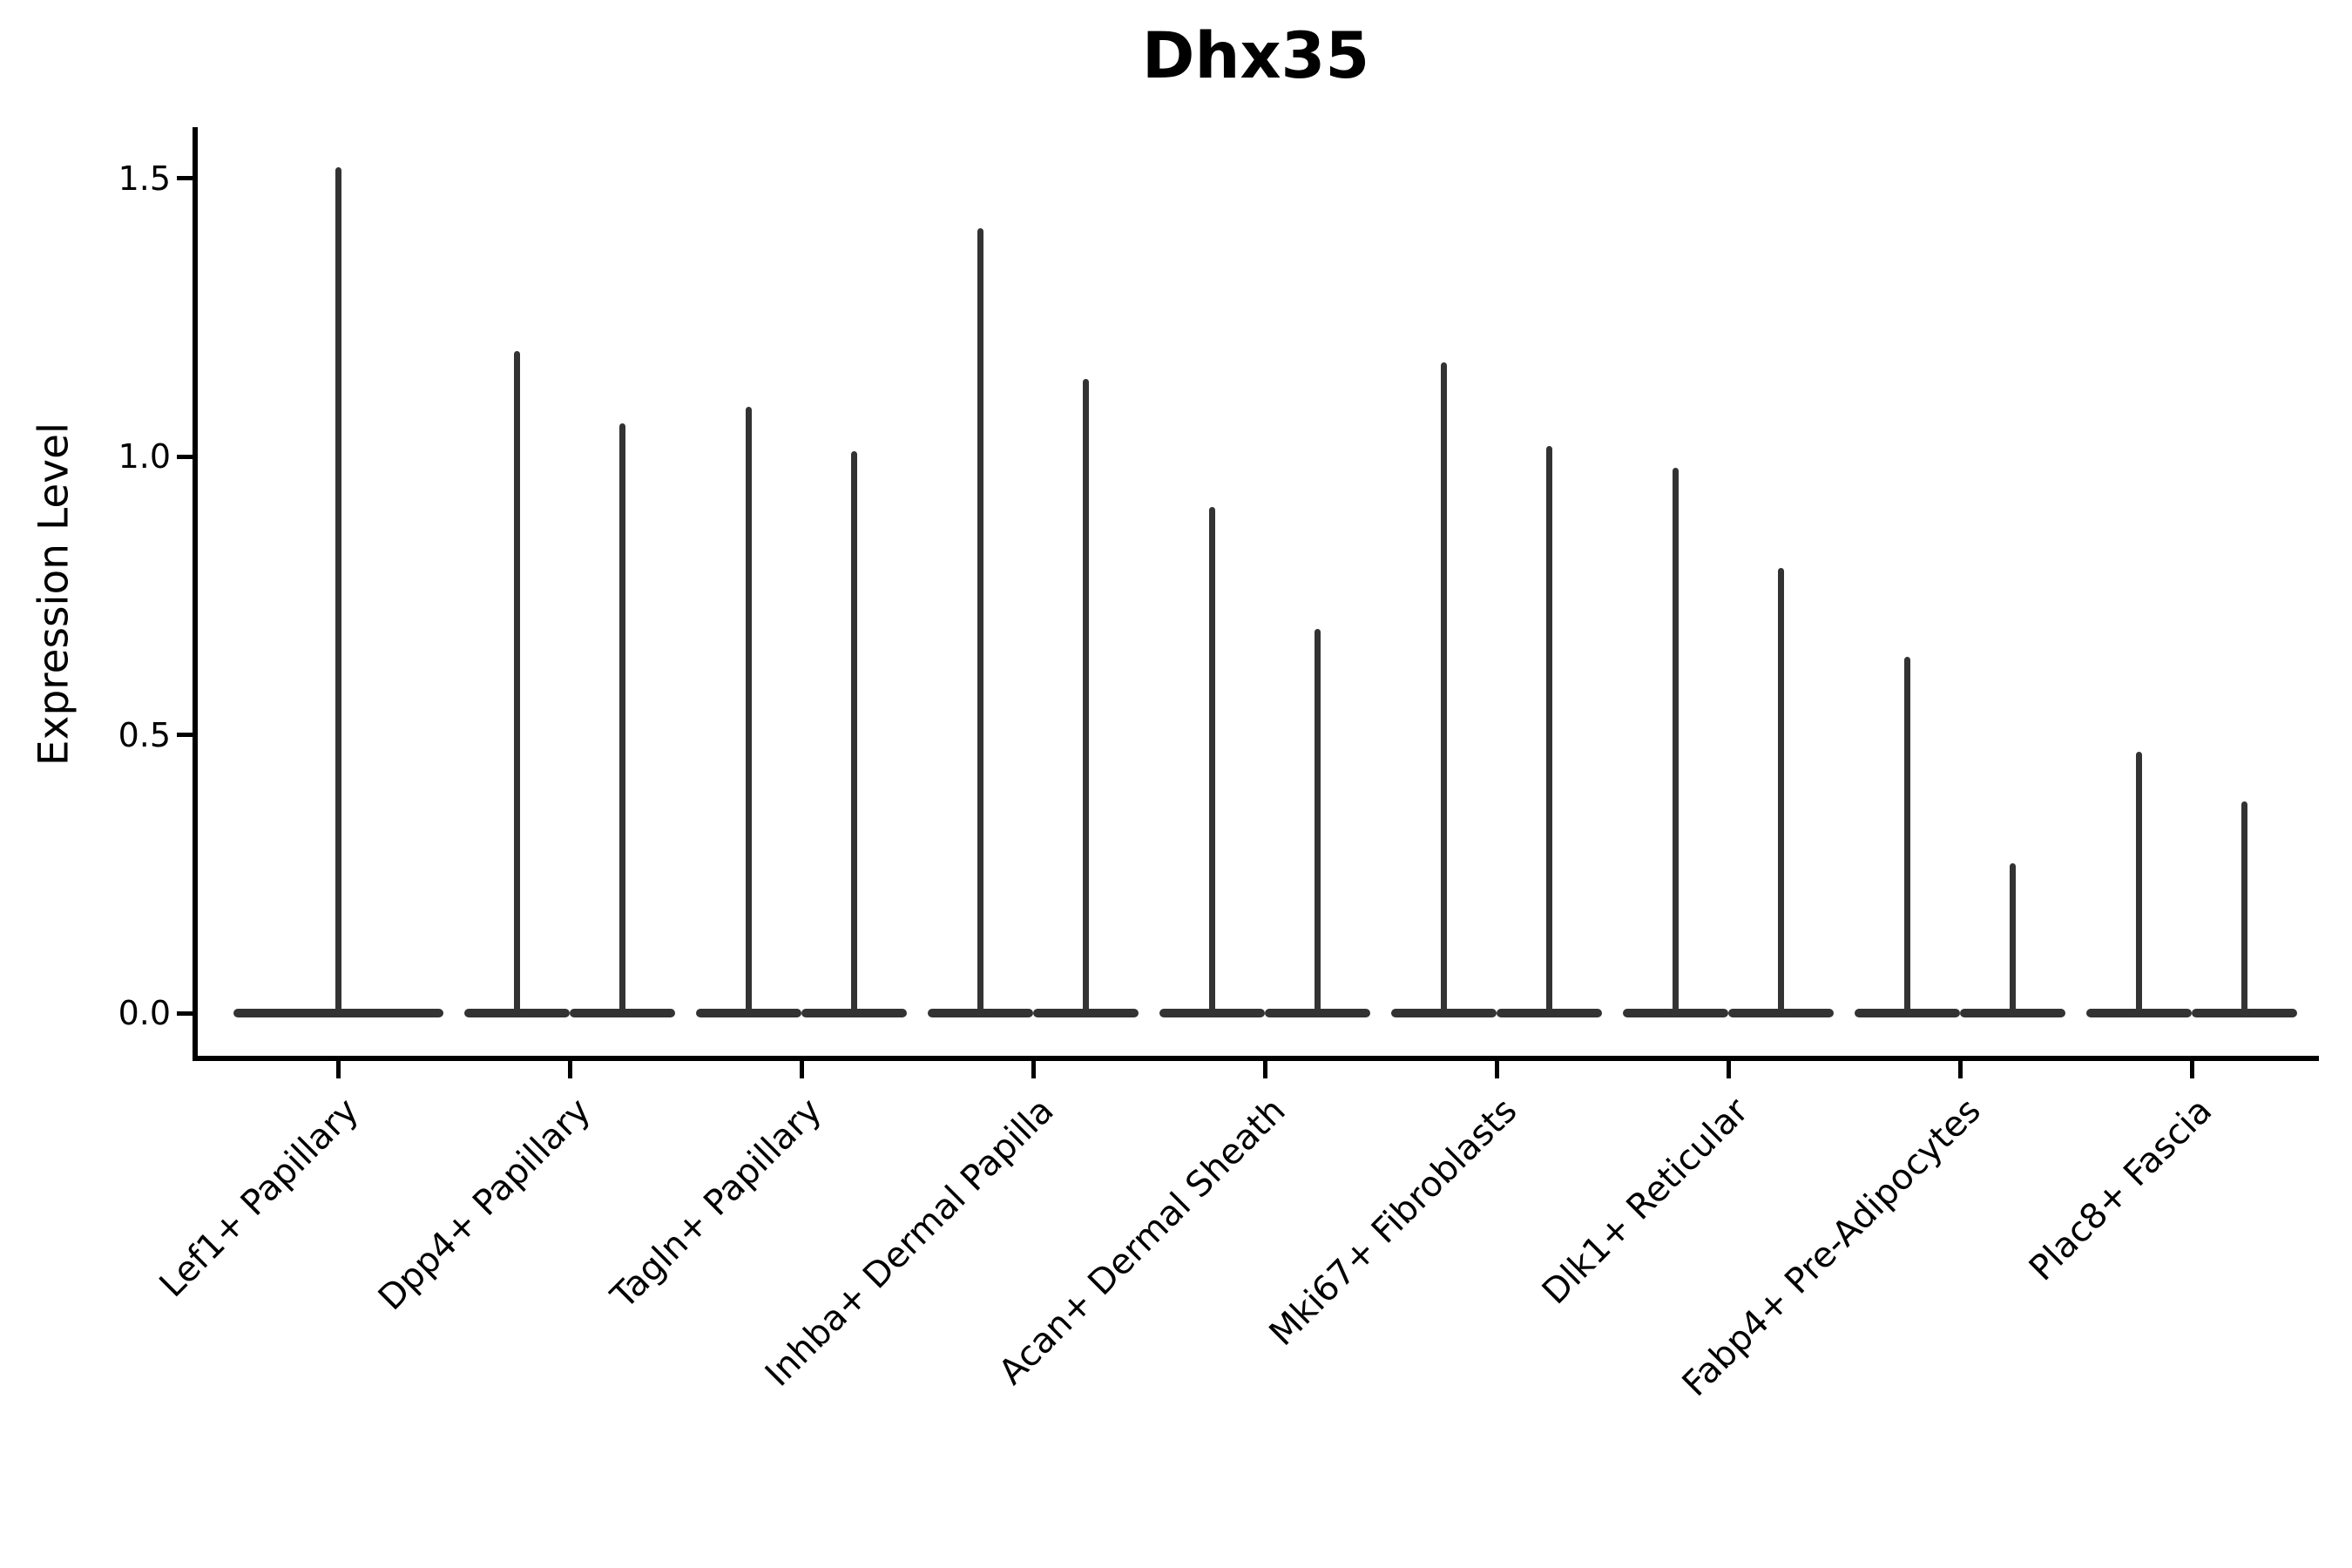 This screenshot has height=1568, width=2352. I want to click on x-tick-label: Mki67+ Fibroblasts, so click(1393, 1222).